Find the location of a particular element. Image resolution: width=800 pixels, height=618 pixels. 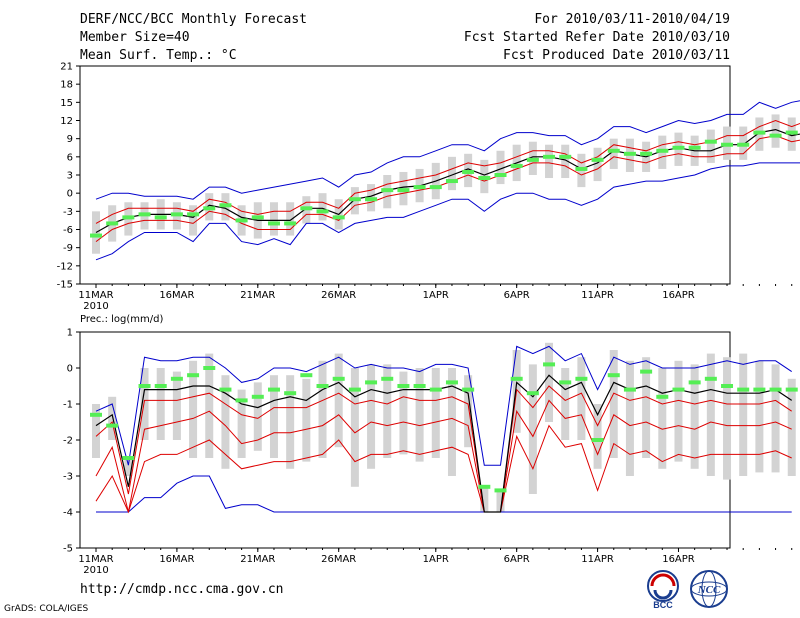

y-tick-label: 3 is located at coordinates (70, 176).